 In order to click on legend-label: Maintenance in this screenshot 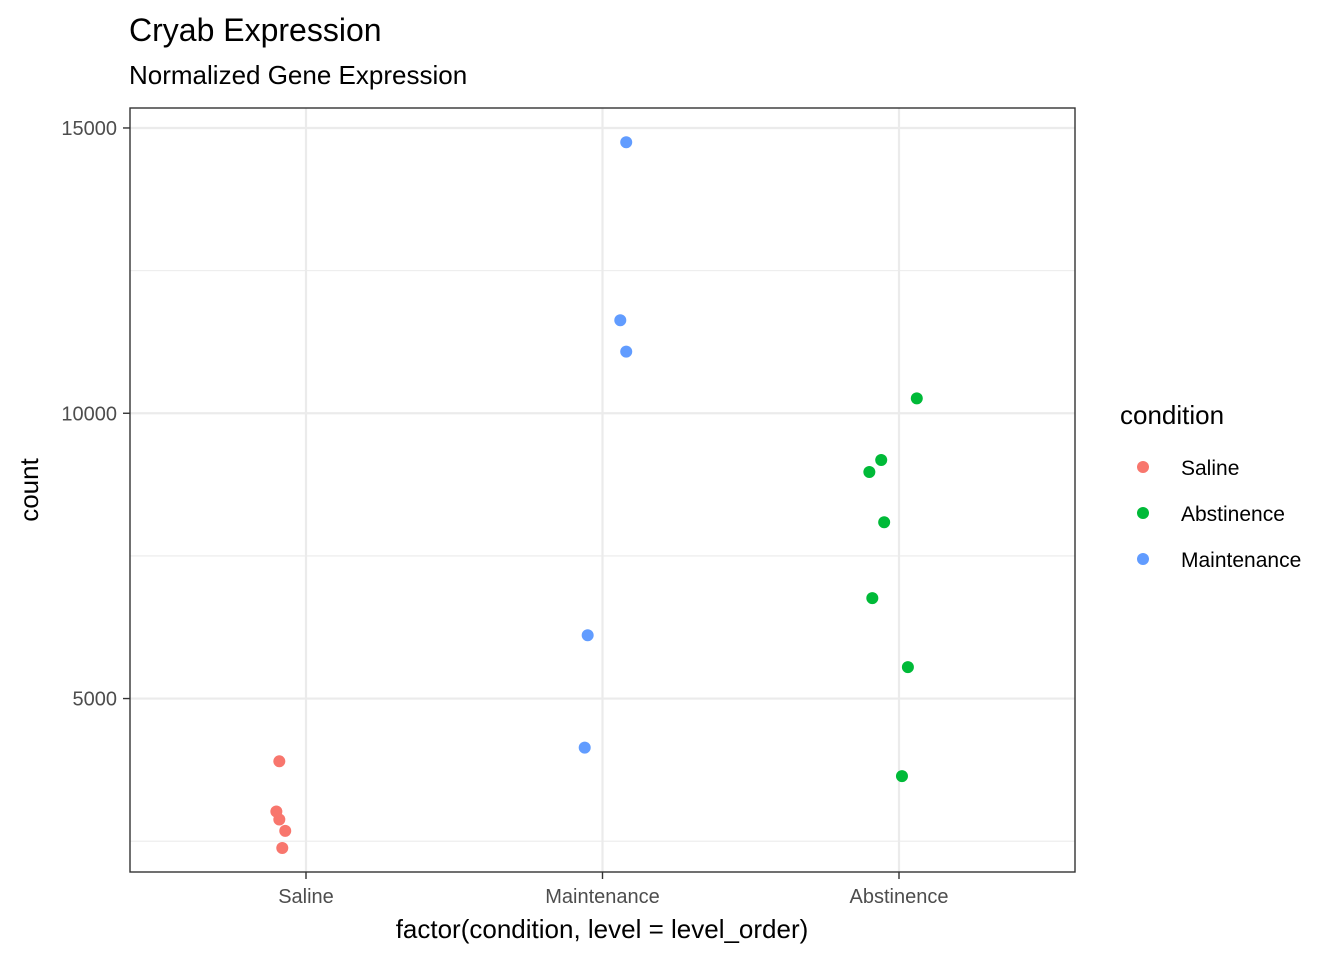, I will do `click(1241, 560)`.